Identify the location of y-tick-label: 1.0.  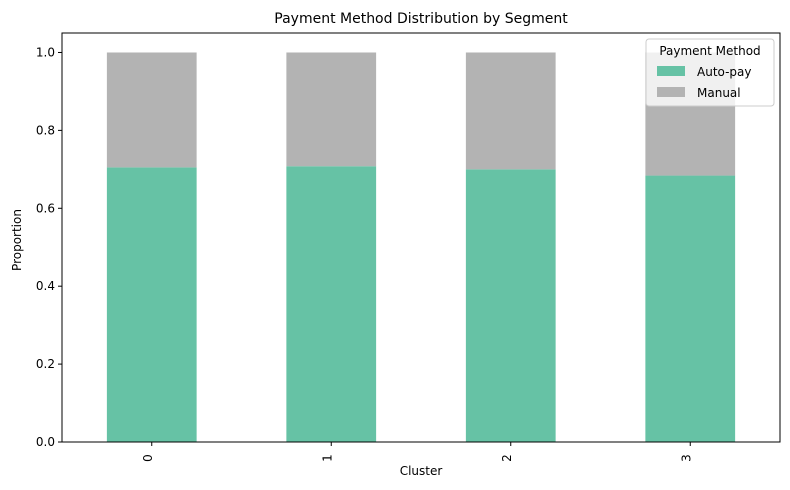
(45, 52).